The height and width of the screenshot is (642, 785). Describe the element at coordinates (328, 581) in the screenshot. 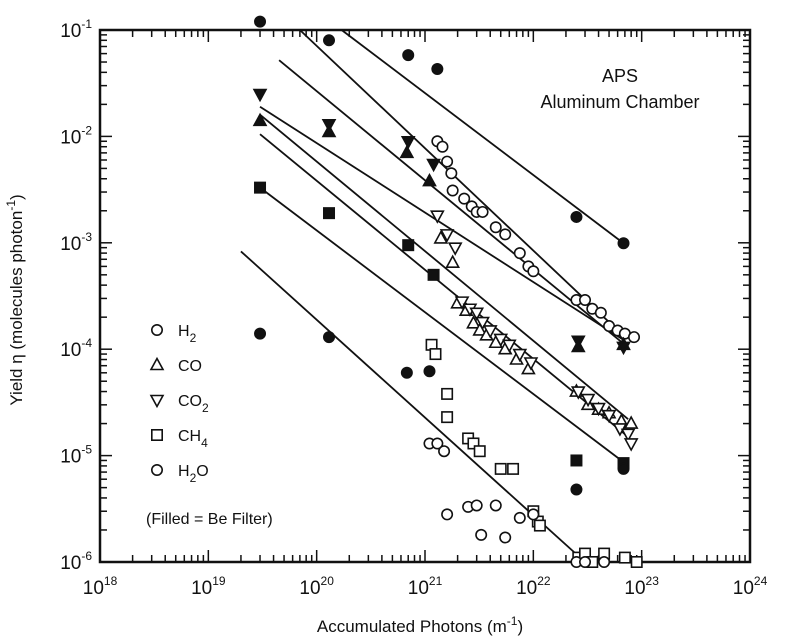

I see `x-tick-exponent: 20` at that location.